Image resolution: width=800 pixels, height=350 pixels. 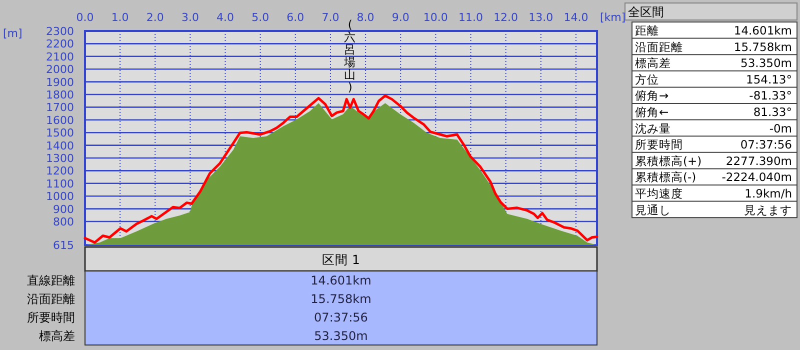 What do you see at coordinates (60, 107) in the screenshot?
I see `y-tick-label: 1700` at bounding box center [60, 107].